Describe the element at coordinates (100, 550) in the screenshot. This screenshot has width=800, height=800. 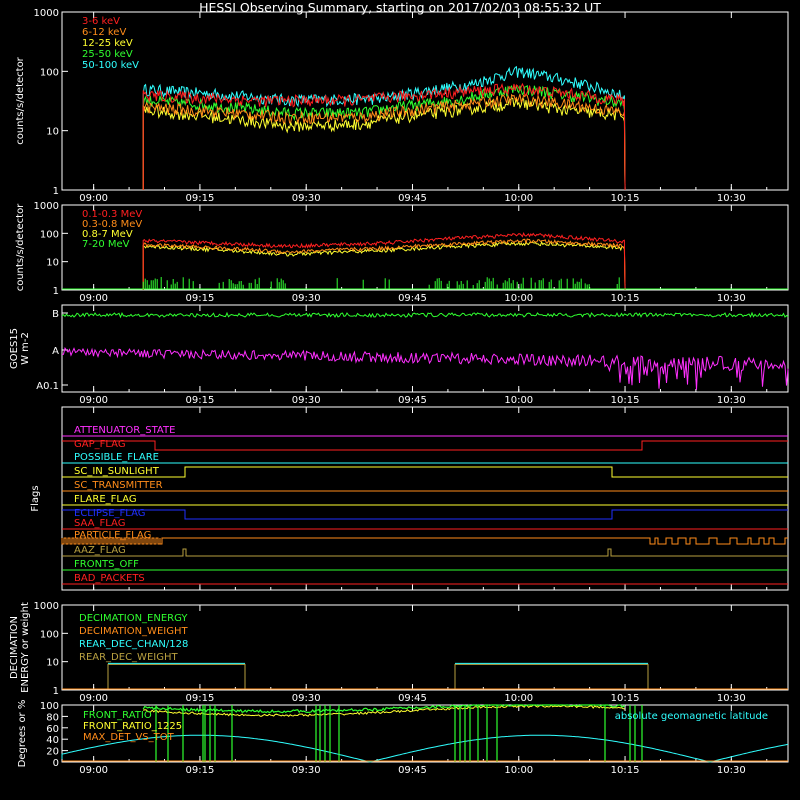
I see `flag-label: AAZ_FLAG` at that location.